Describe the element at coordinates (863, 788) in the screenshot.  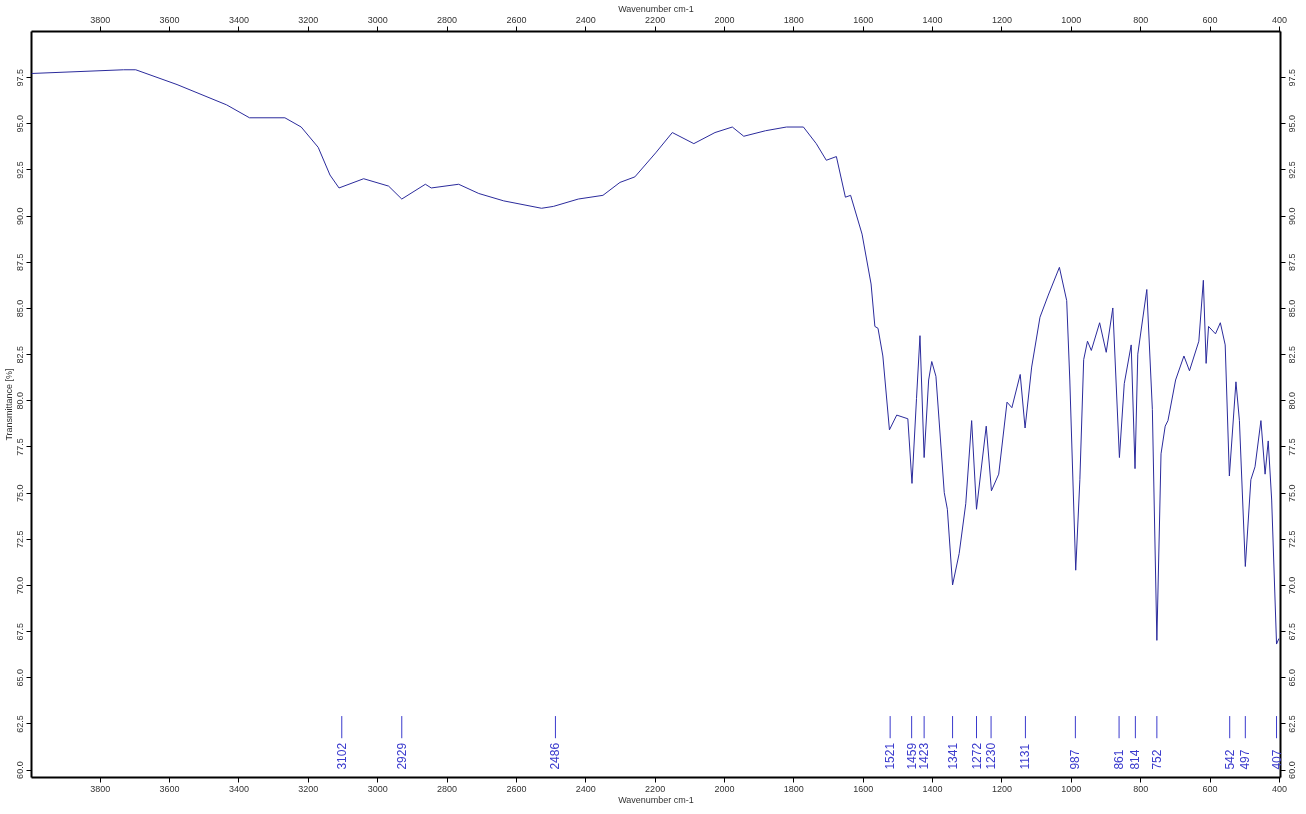
I see `x-tick-label: 1600` at that location.